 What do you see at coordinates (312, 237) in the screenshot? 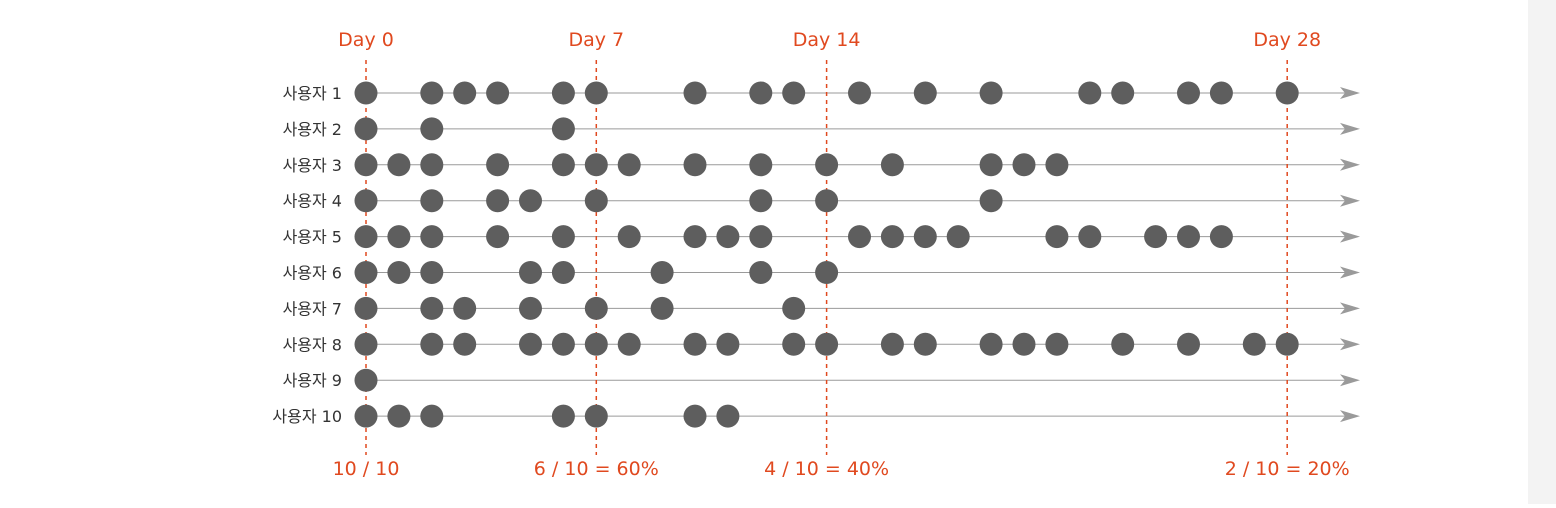
I see `user-label: 사용자 5` at bounding box center [312, 237].